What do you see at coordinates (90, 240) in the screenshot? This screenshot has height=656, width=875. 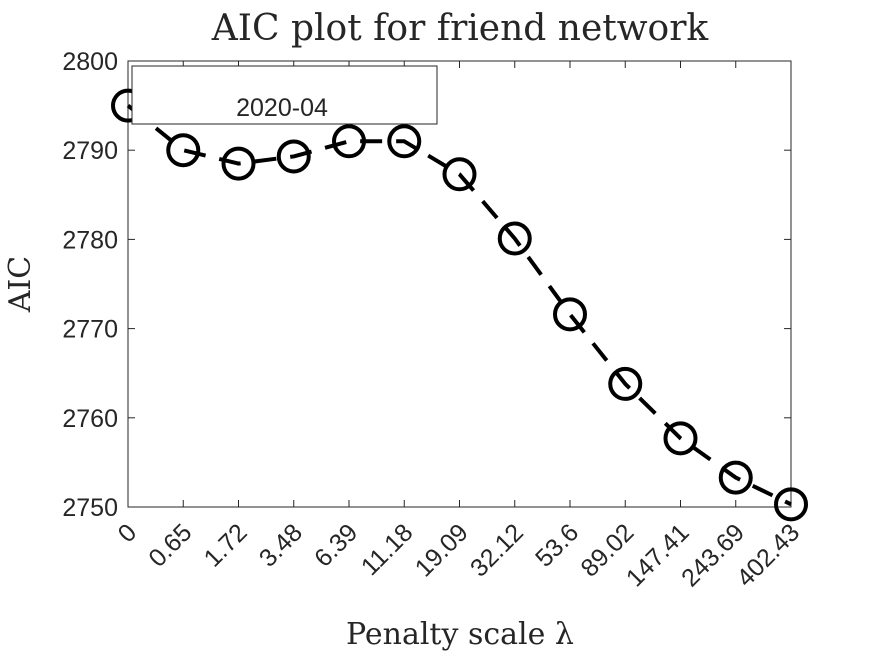 I see `y-tick-label: 2780` at bounding box center [90, 240].